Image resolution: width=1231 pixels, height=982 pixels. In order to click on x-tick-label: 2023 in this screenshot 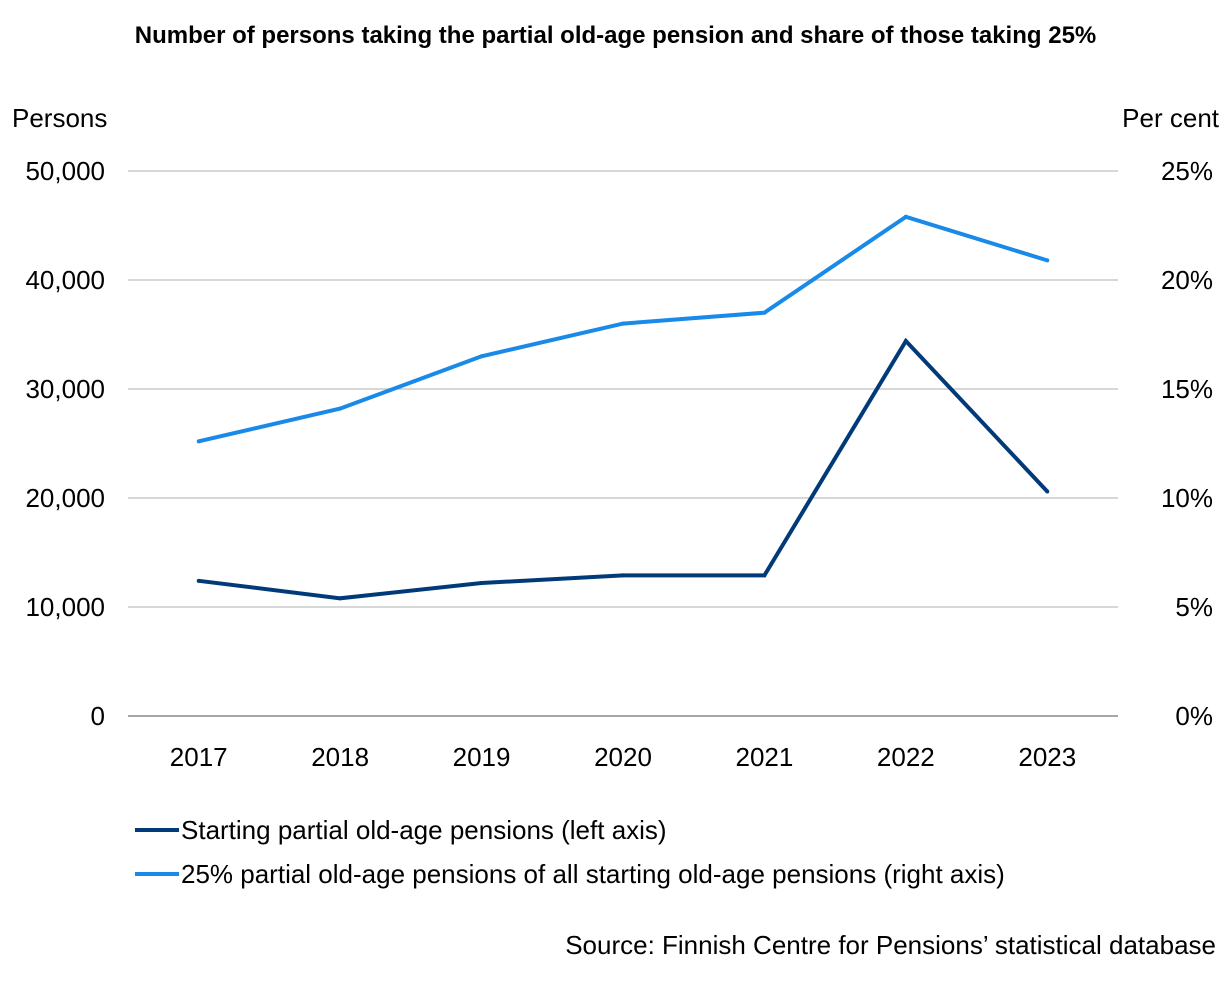, I will do `click(1047, 757)`.